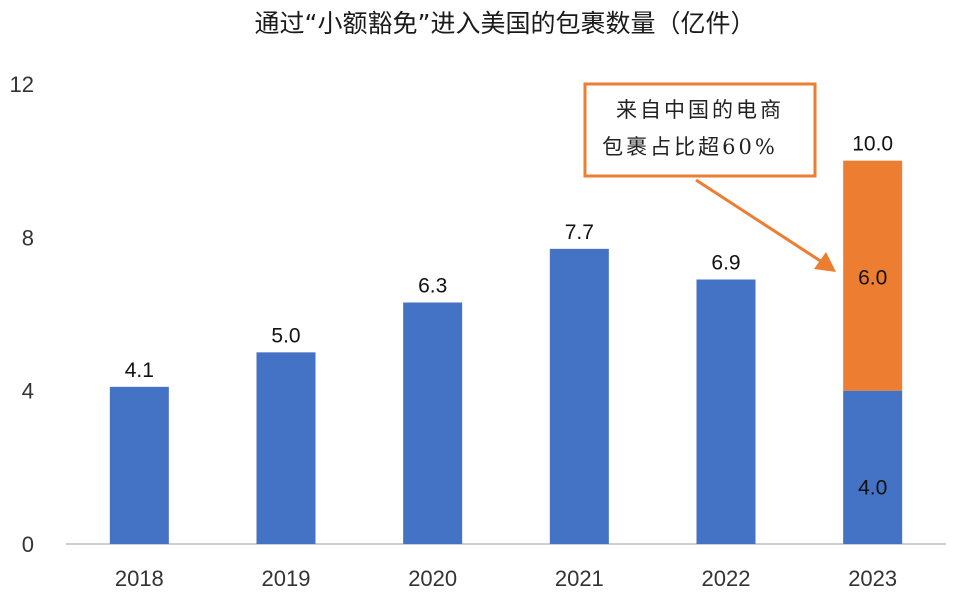 The height and width of the screenshot is (594, 960). What do you see at coordinates (725, 263) in the screenshot?
I see `value-label: 6.9` at bounding box center [725, 263].